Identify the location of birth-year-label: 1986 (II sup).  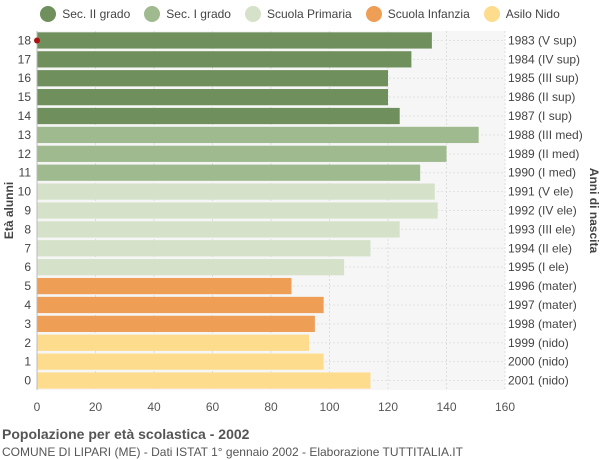
(541, 97).